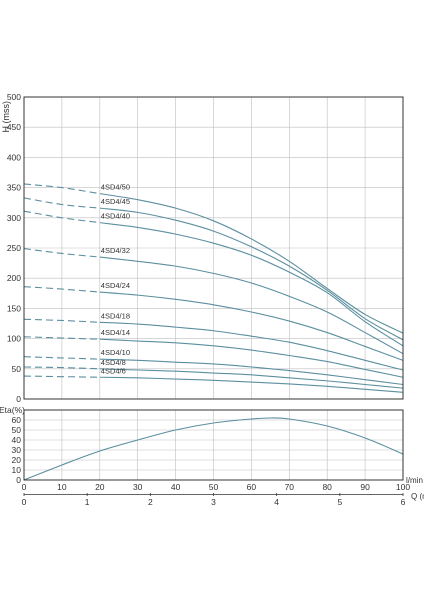 This screenshot has height=600, width=424. What do you see at coordinates (403, 487) in the screenshot?
I see `flow-lmin-tick-label: 100` at bounding box center [403, 487].